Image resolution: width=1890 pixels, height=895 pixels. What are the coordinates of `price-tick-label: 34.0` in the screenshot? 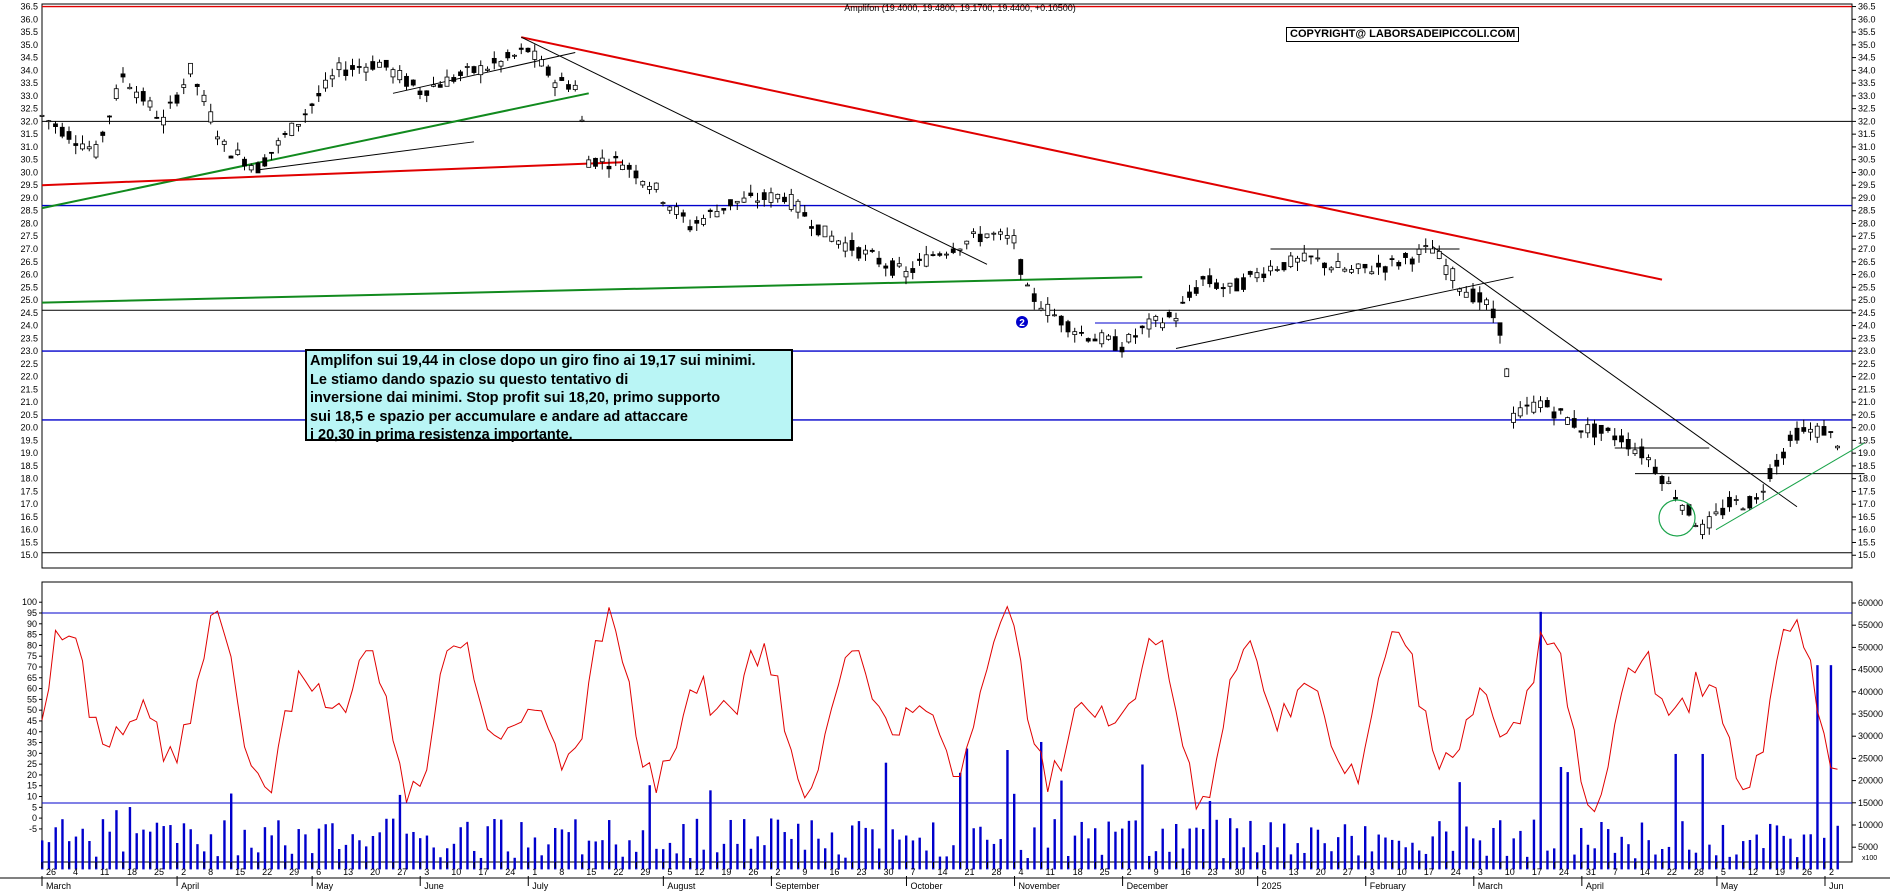 It's located at (29, 70).